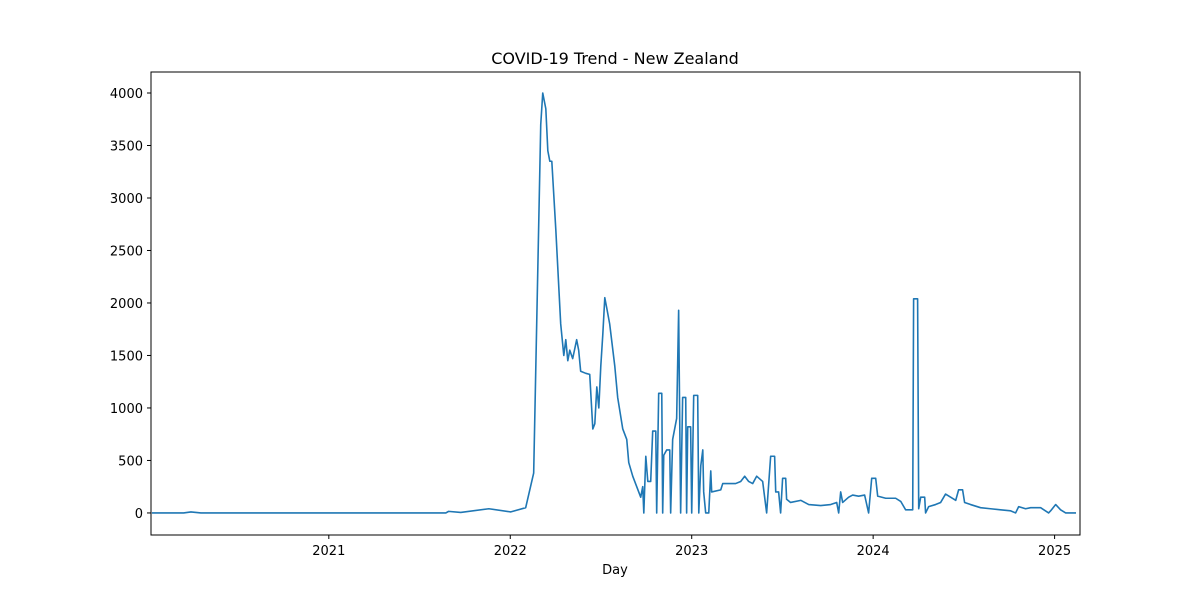 This screenshot has width=1200, height=600. What do you see at coordinates (126, 199) in the screenshot?
I see `y-tick-label: 3000` at bounding box center [126, 199].